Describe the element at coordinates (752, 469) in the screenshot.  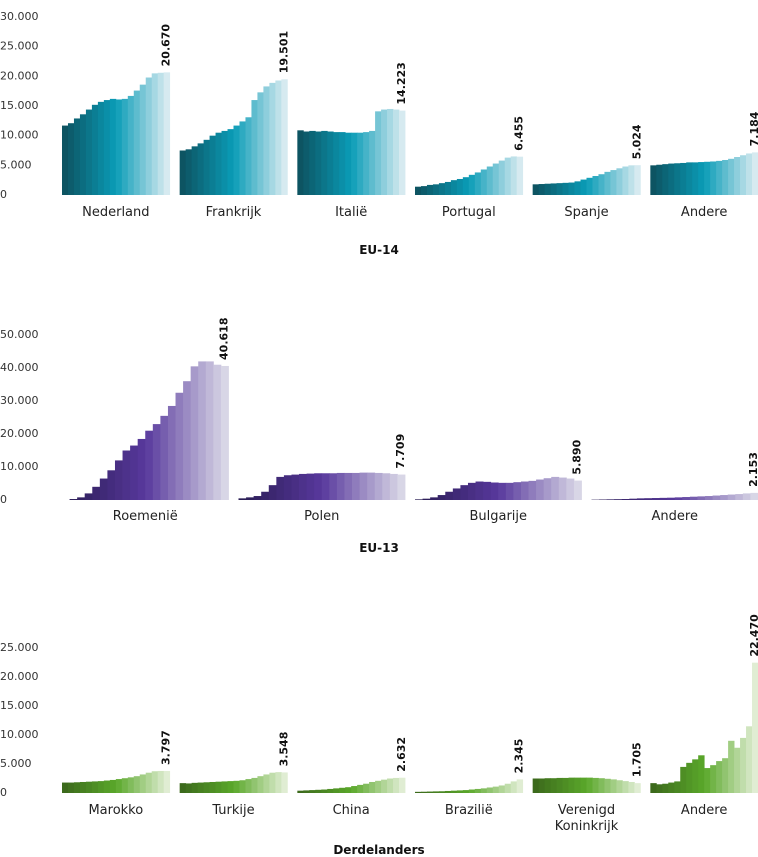
I see `value-label: 2.153` at that location.